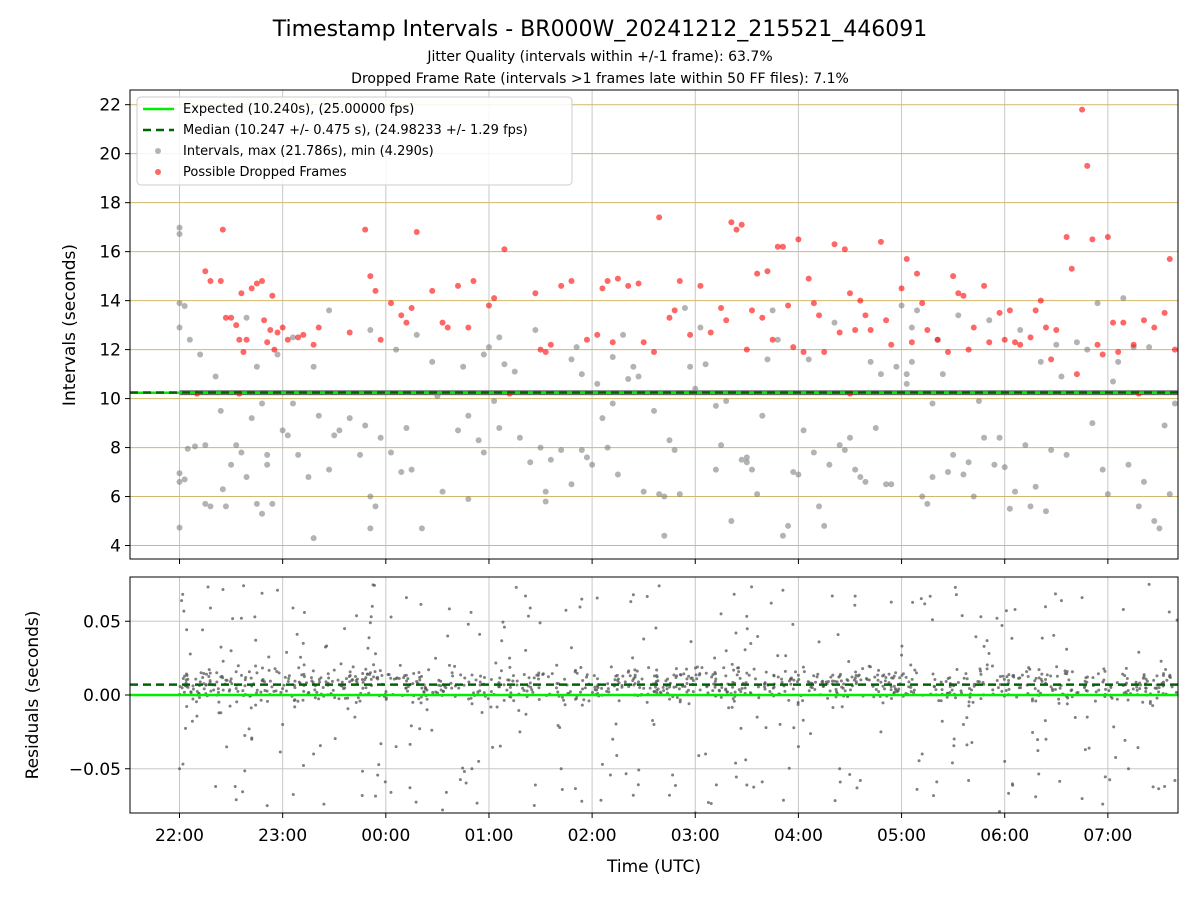  Describe the element at coordinates (901, 836) in the screenshot. I see `x-tick-label: 05:00` at that location.